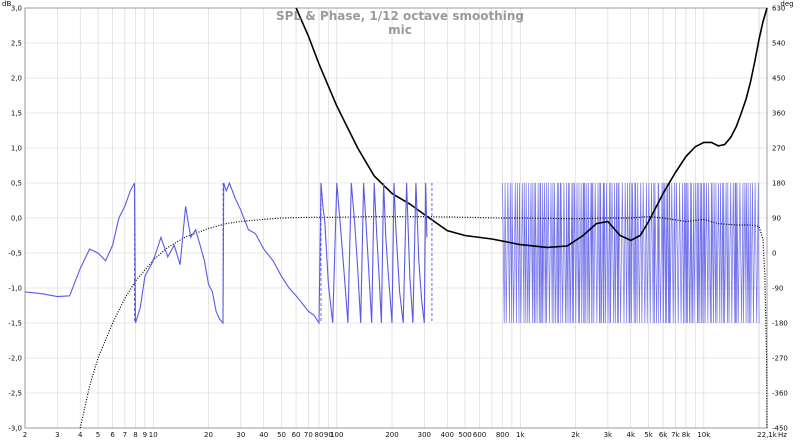 The height and width of the screenshot is (440, 800). I want to click on left-tick-label: -0,5, so click(15, 254).